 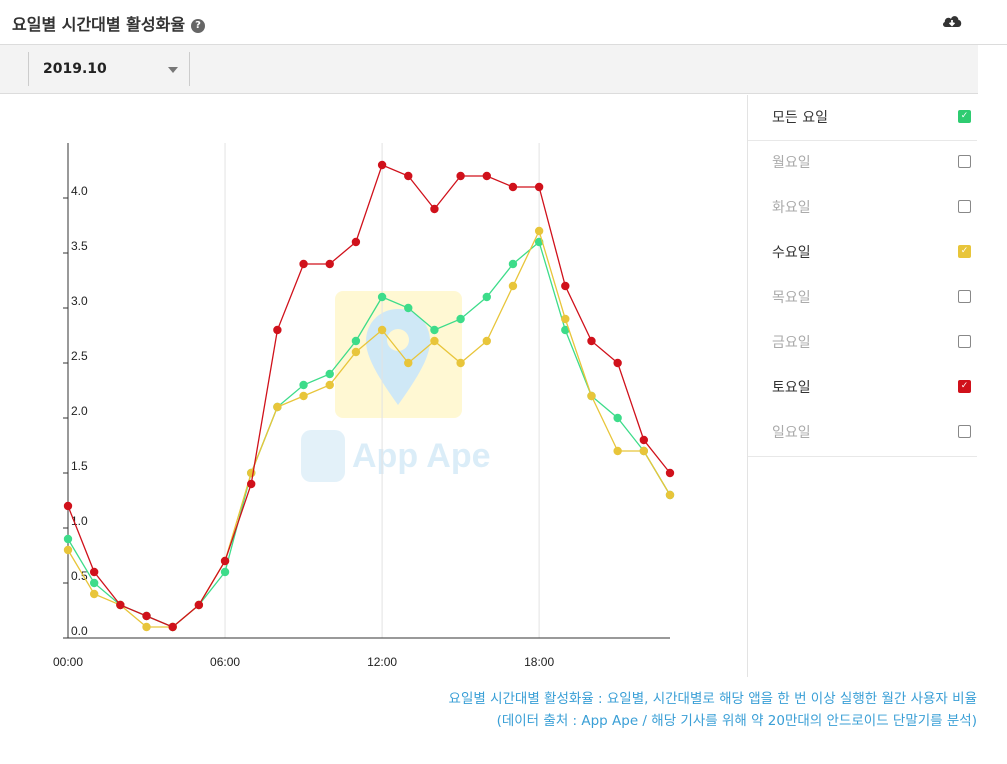 What do you see at coordinates (382, 662) in the screenshot?
I see `x-tick-label: 12:00` at bounding box center [382, 662].